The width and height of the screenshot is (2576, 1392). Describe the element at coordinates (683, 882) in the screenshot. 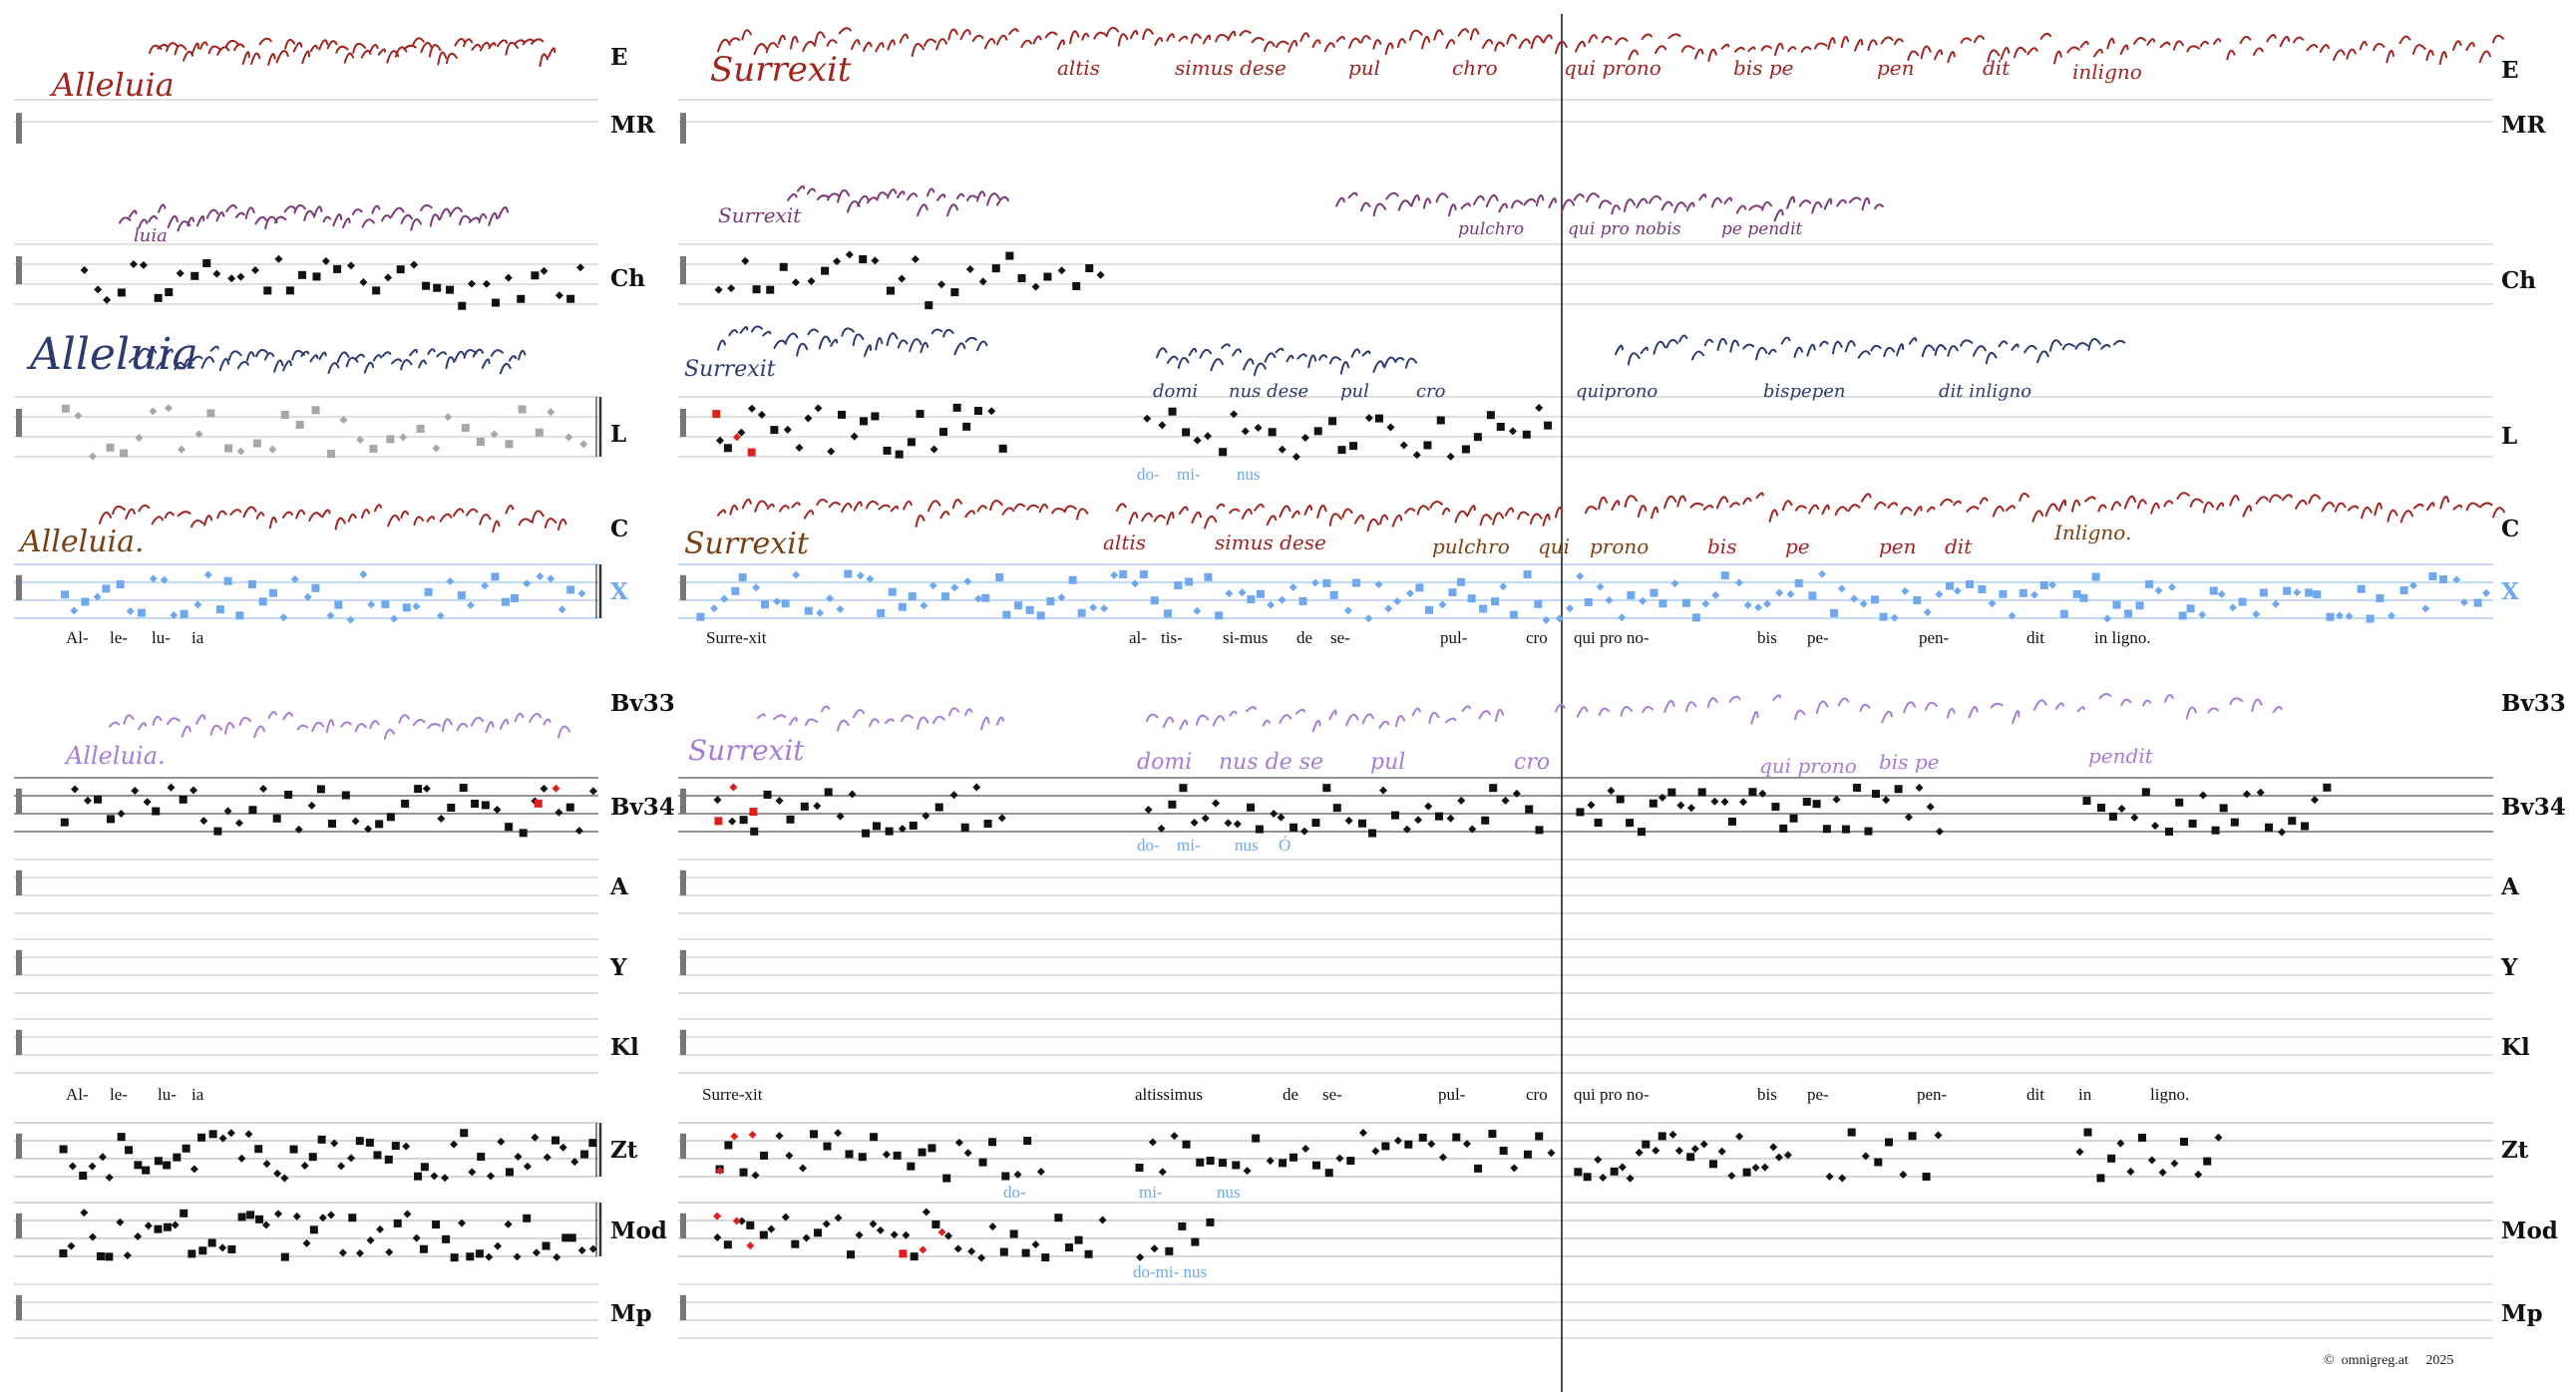

I see `clef-a-s2` at that location.